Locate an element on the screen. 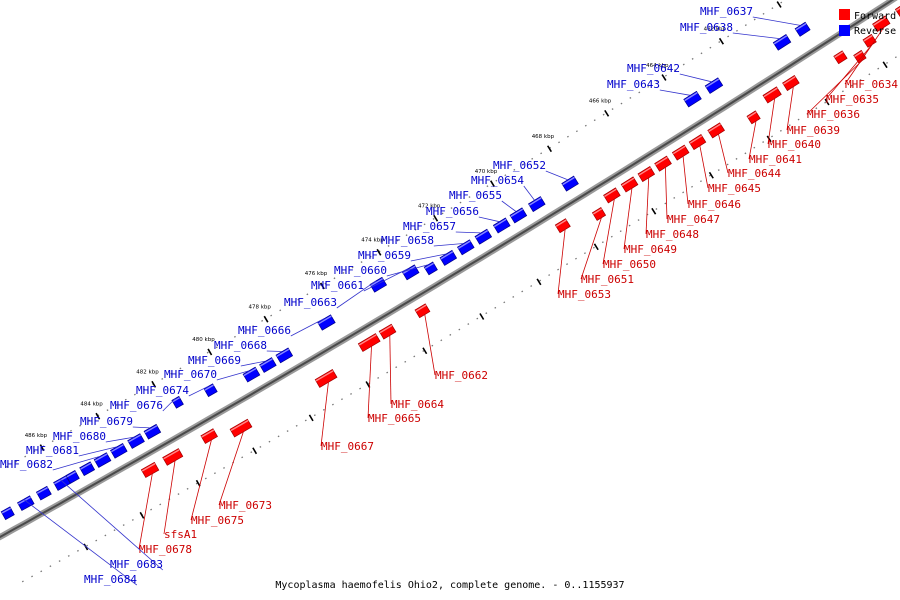 Image resolution: width=900 pixels, height=600 pixels. gene-label-mhf_0638: MHF_0638 is located at coordinates (706, 27).